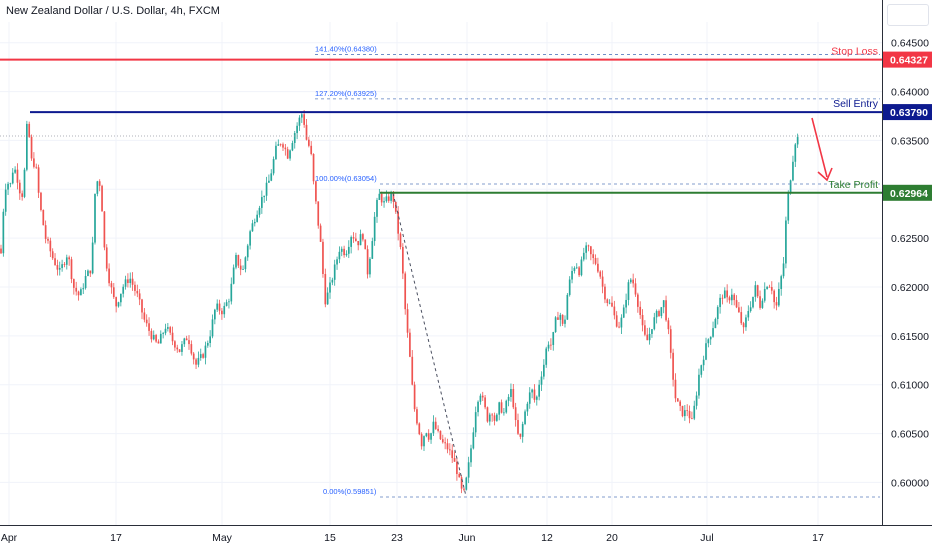  Describe the element at coordinates (910, 44) in the screenshot. I see `y-tick-label: 0.64500` at that location.